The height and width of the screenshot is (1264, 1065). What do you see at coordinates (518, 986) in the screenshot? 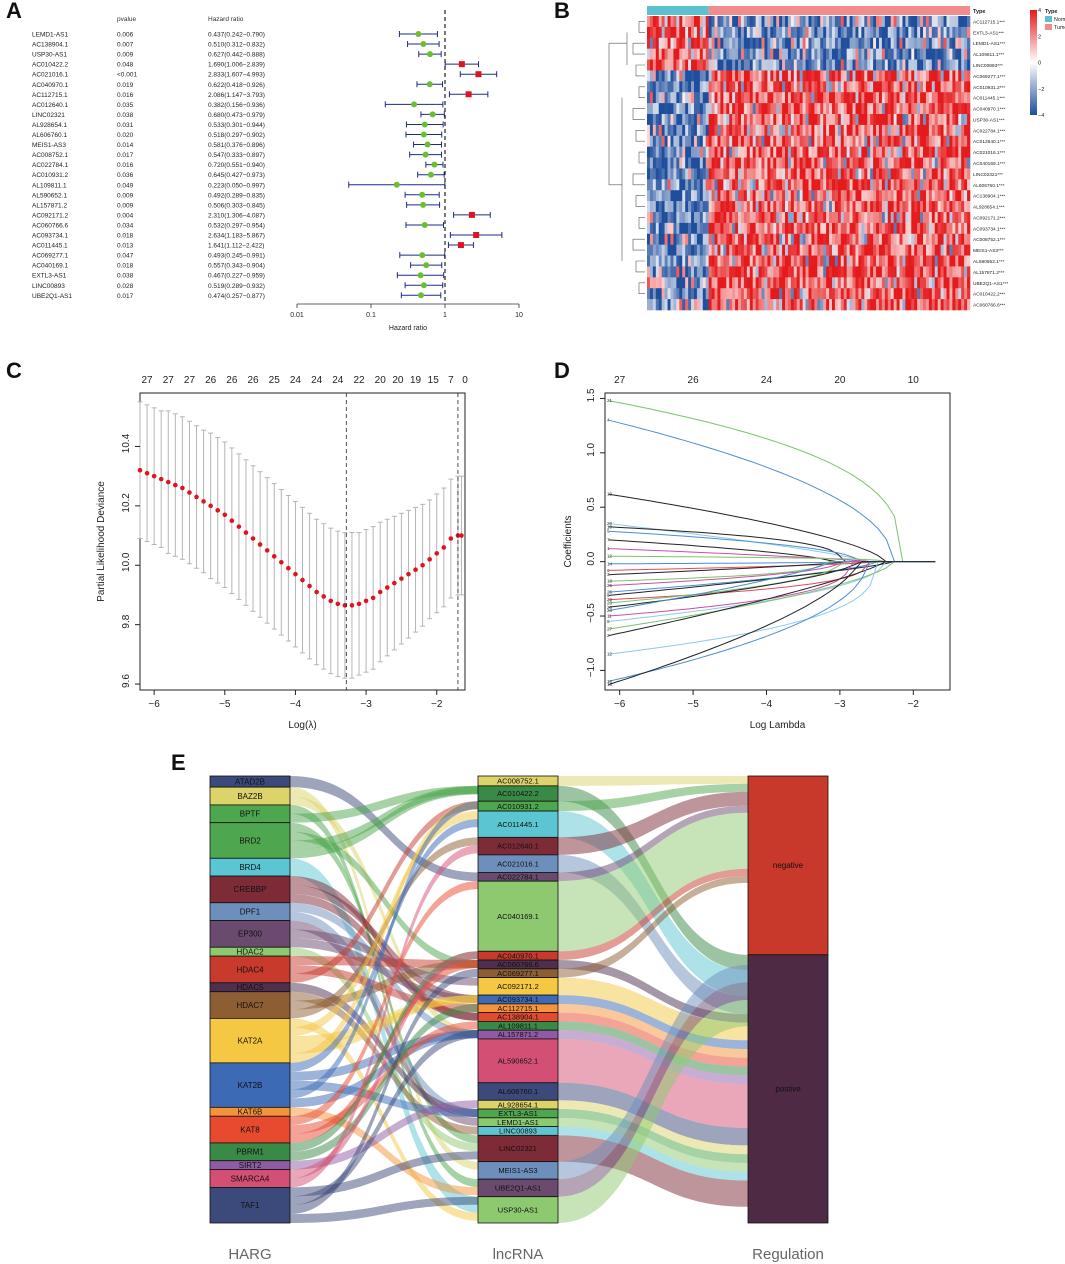
I see `sankey-node-lncrna-label: AC092171.2` at bounding box center [518, 986].